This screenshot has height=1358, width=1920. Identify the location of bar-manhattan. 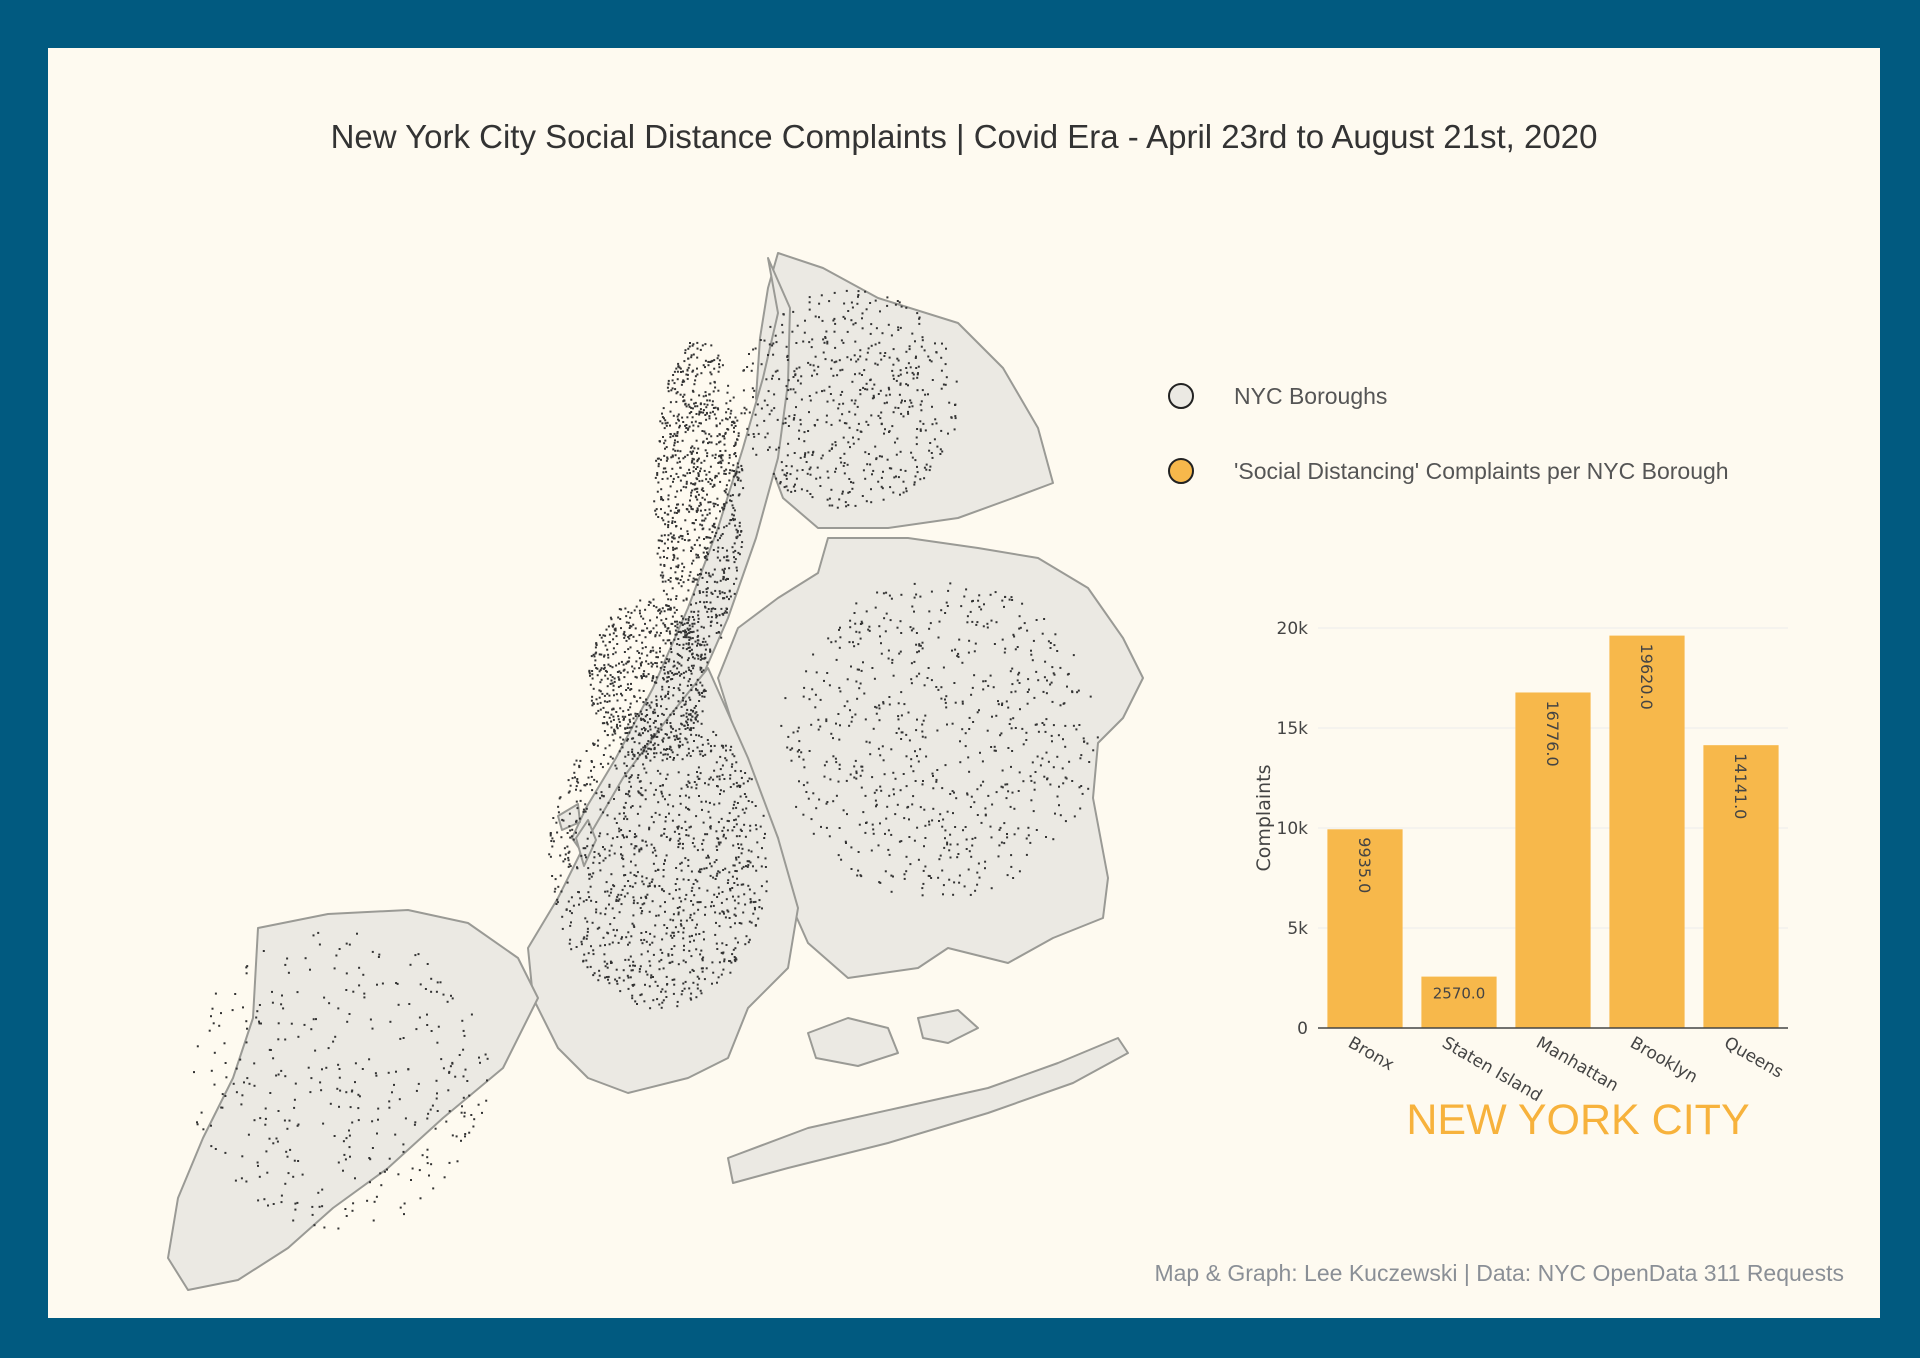
(1553, 860).